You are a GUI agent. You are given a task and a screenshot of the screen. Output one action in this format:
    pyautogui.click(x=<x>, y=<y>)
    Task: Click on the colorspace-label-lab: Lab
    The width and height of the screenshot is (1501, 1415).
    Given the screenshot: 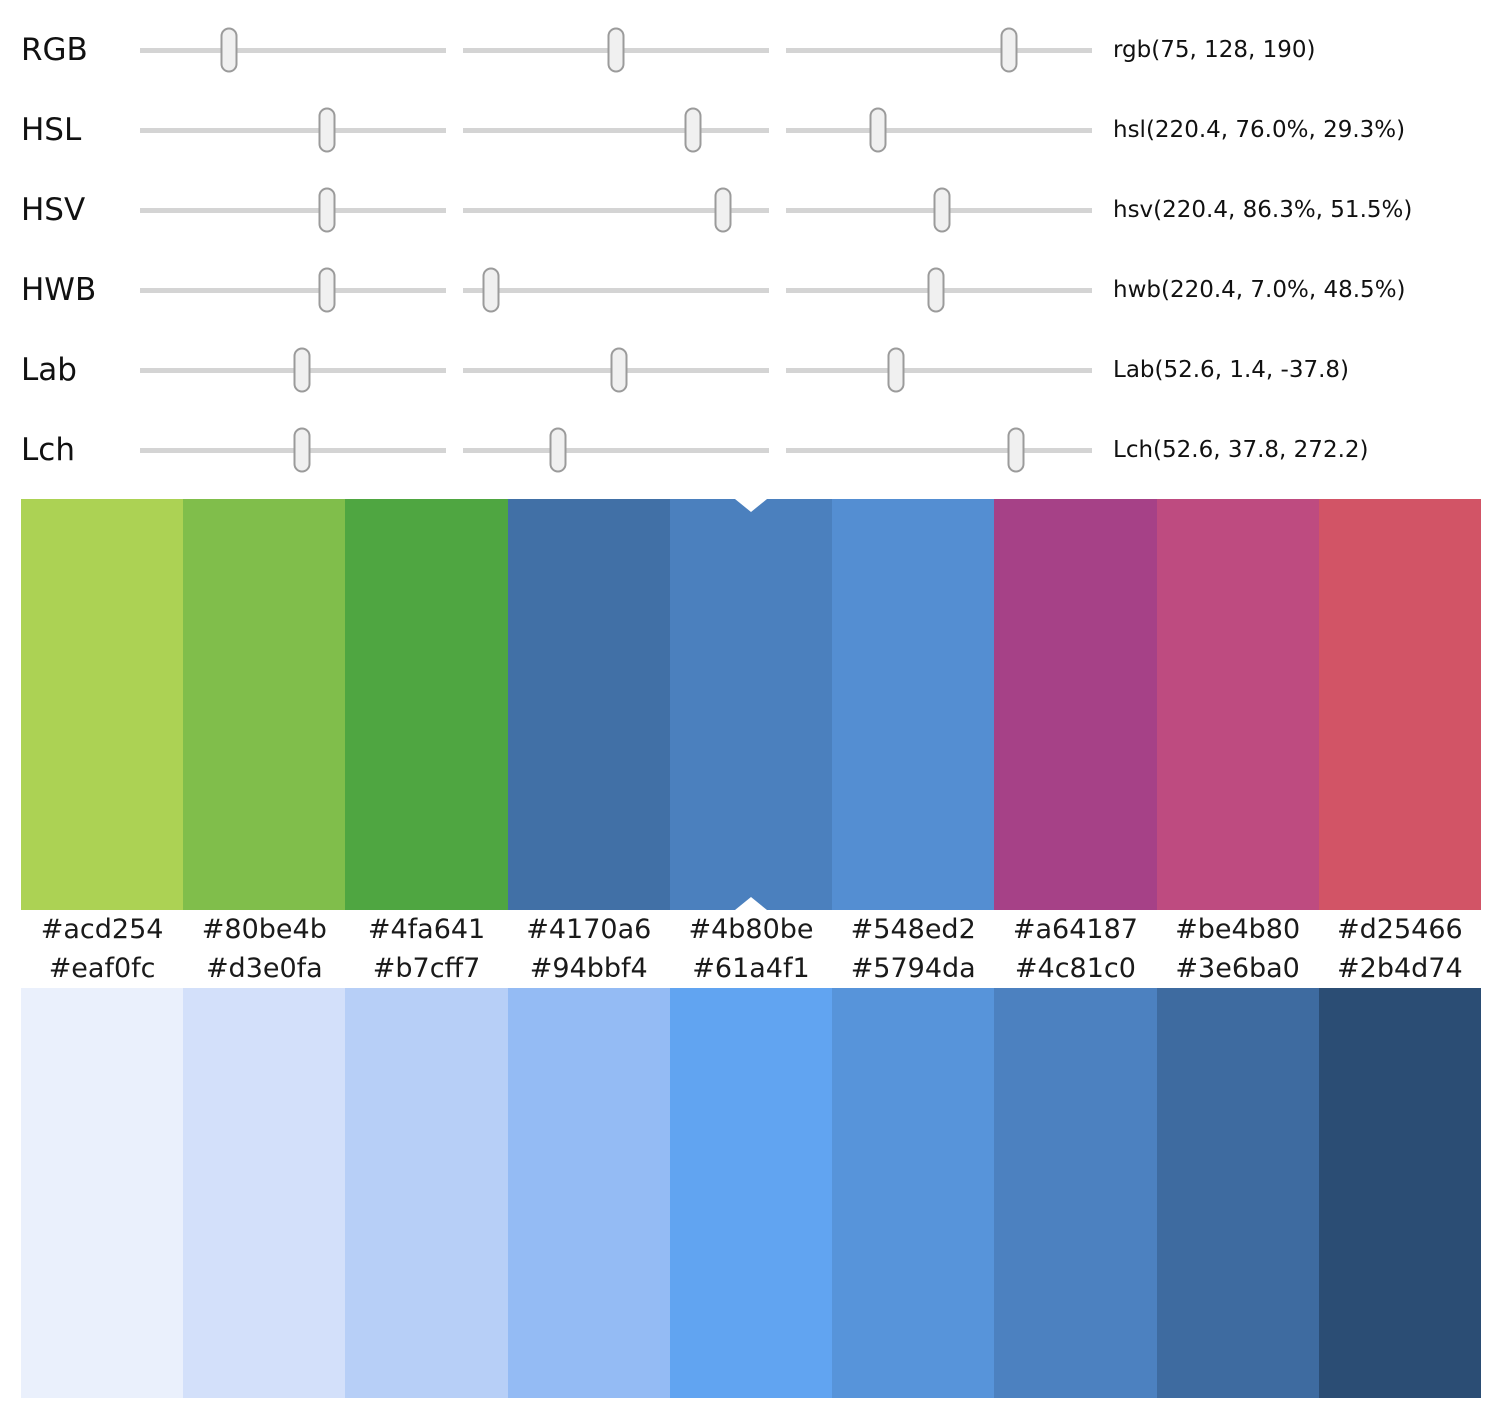 What is the action you would take?
    pyautogui.click(x=49, y=369)
    